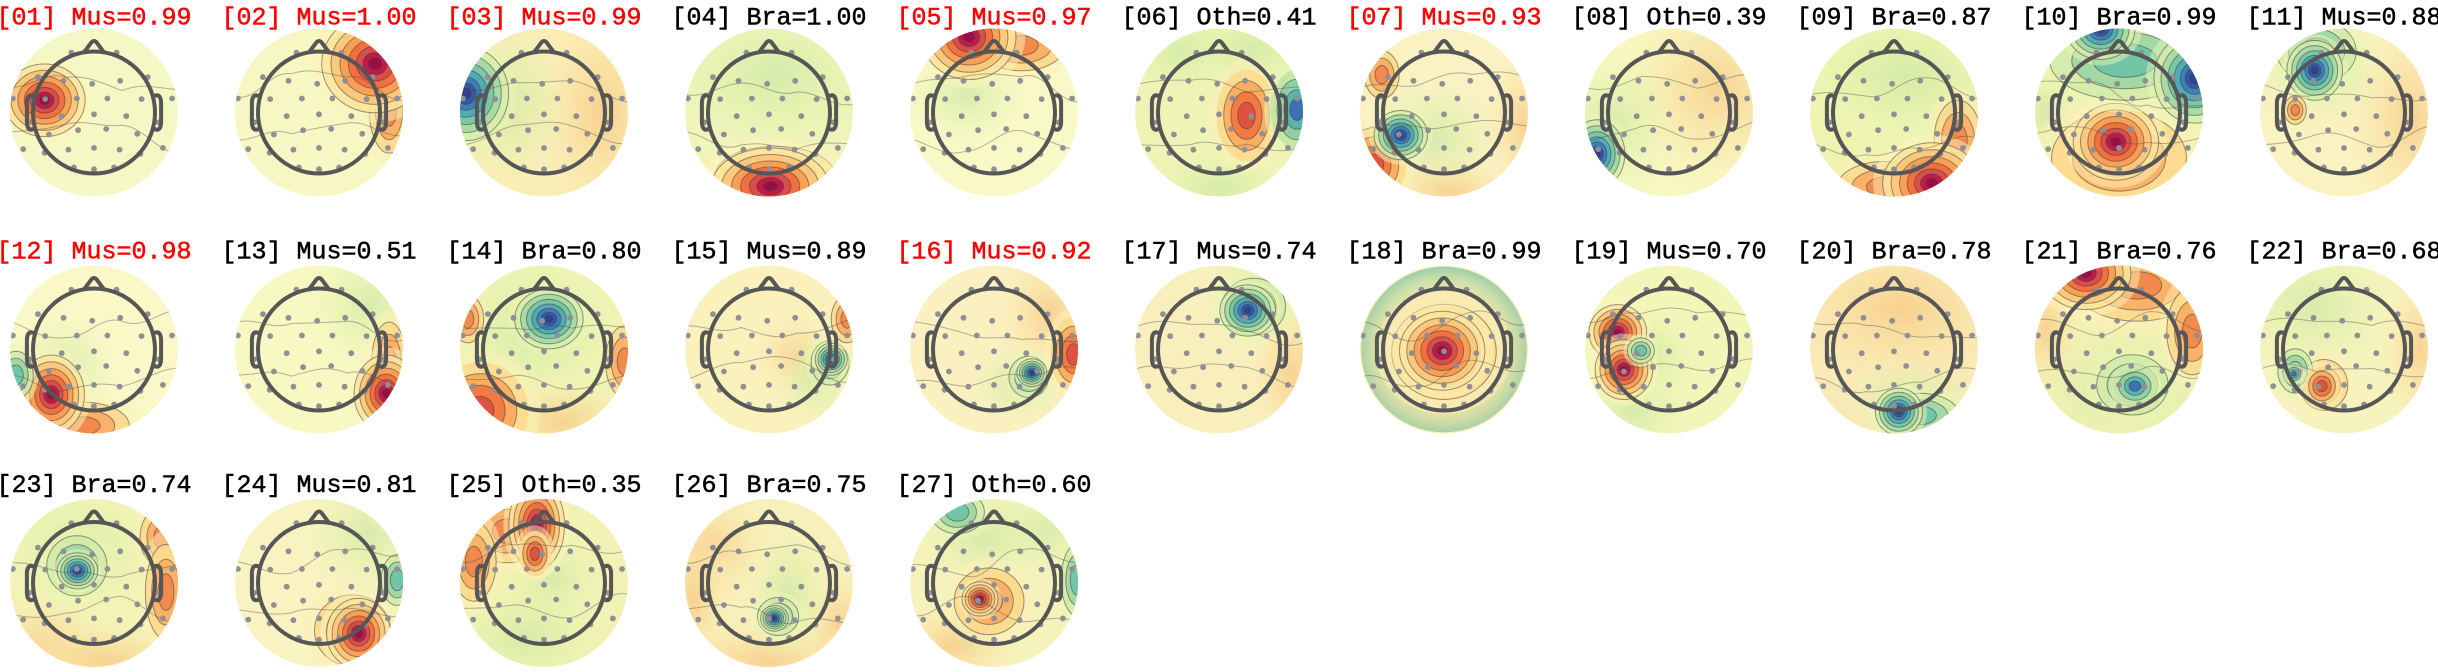 The image size is (2438, 672). Describe the element at coordinates (1218, 252) in the screenshot. I see `svg-text: [17] Mus=0.74` at that location.